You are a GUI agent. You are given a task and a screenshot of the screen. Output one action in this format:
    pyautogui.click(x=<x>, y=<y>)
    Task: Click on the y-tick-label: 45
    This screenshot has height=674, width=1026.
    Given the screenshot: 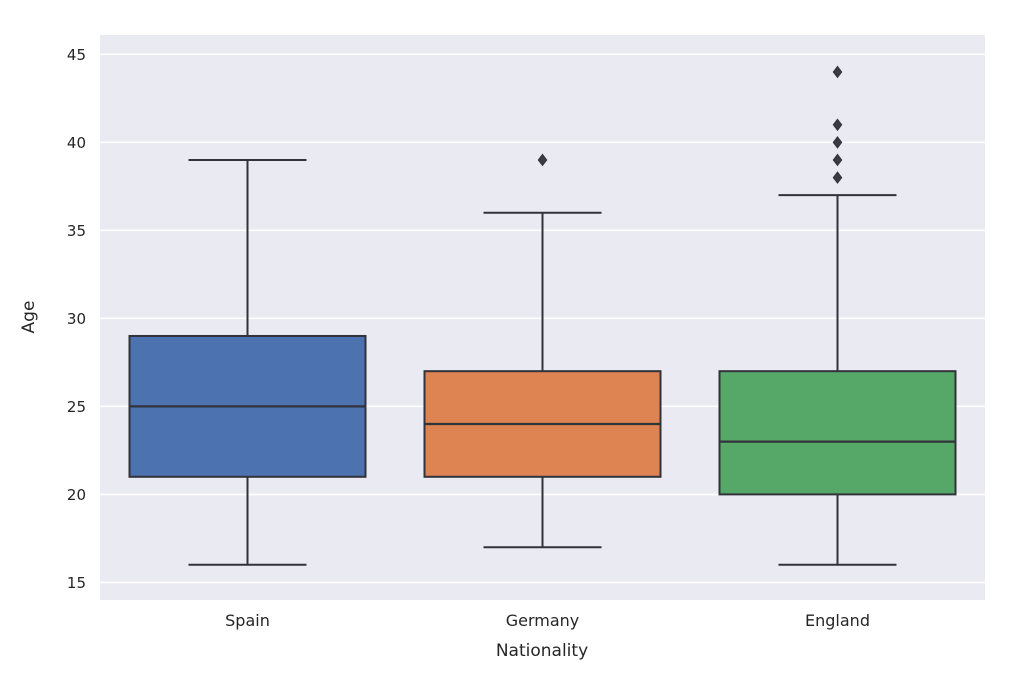 What is the action you would take?
    pyautogui.click(x=76, y=55)
    